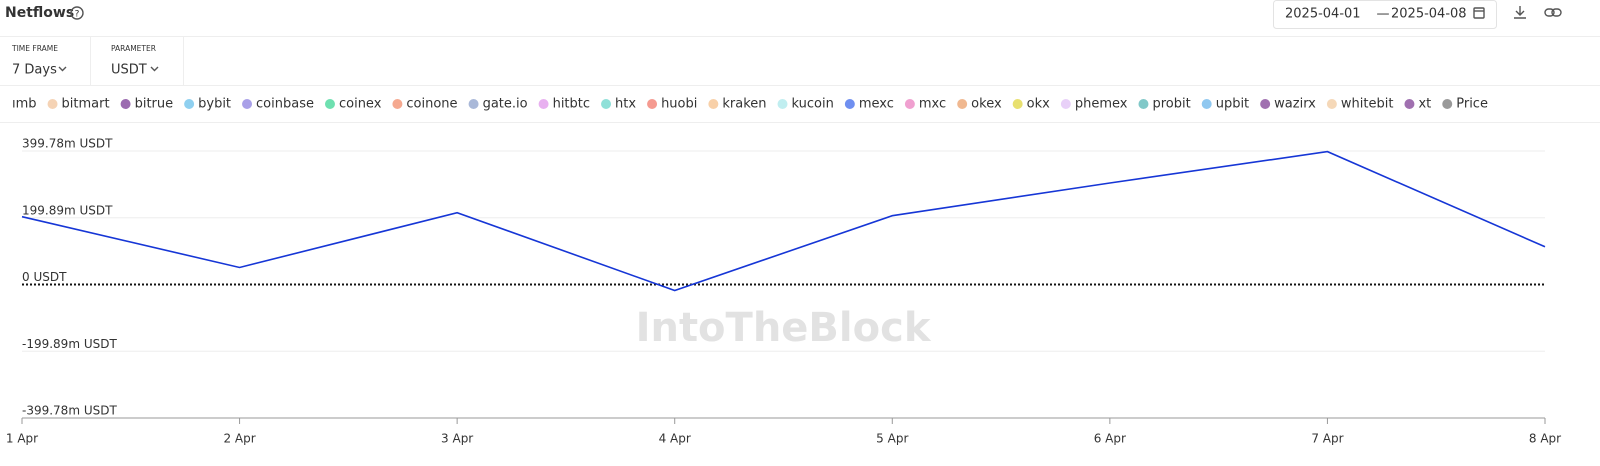 Image resolution: width=1600 pixels, height=466 pixels. I want to click on date-range, so click(1385, 14).